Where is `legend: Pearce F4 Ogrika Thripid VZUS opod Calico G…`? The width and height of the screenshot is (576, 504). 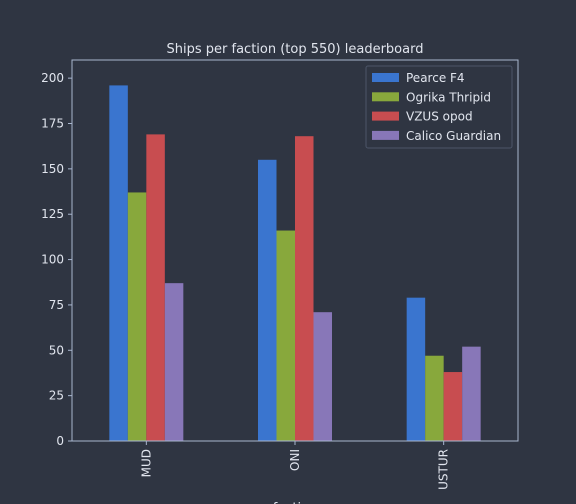
legend: Pearce F4 Ogrika Thripid VZUS opod Calico G… is located at coordinates (439, 107).